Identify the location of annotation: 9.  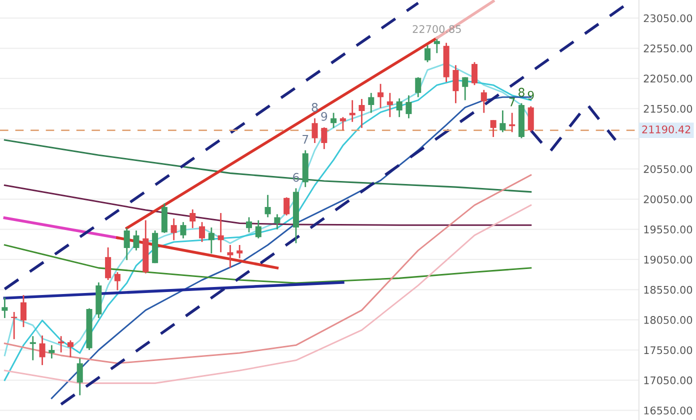
(324, 116).